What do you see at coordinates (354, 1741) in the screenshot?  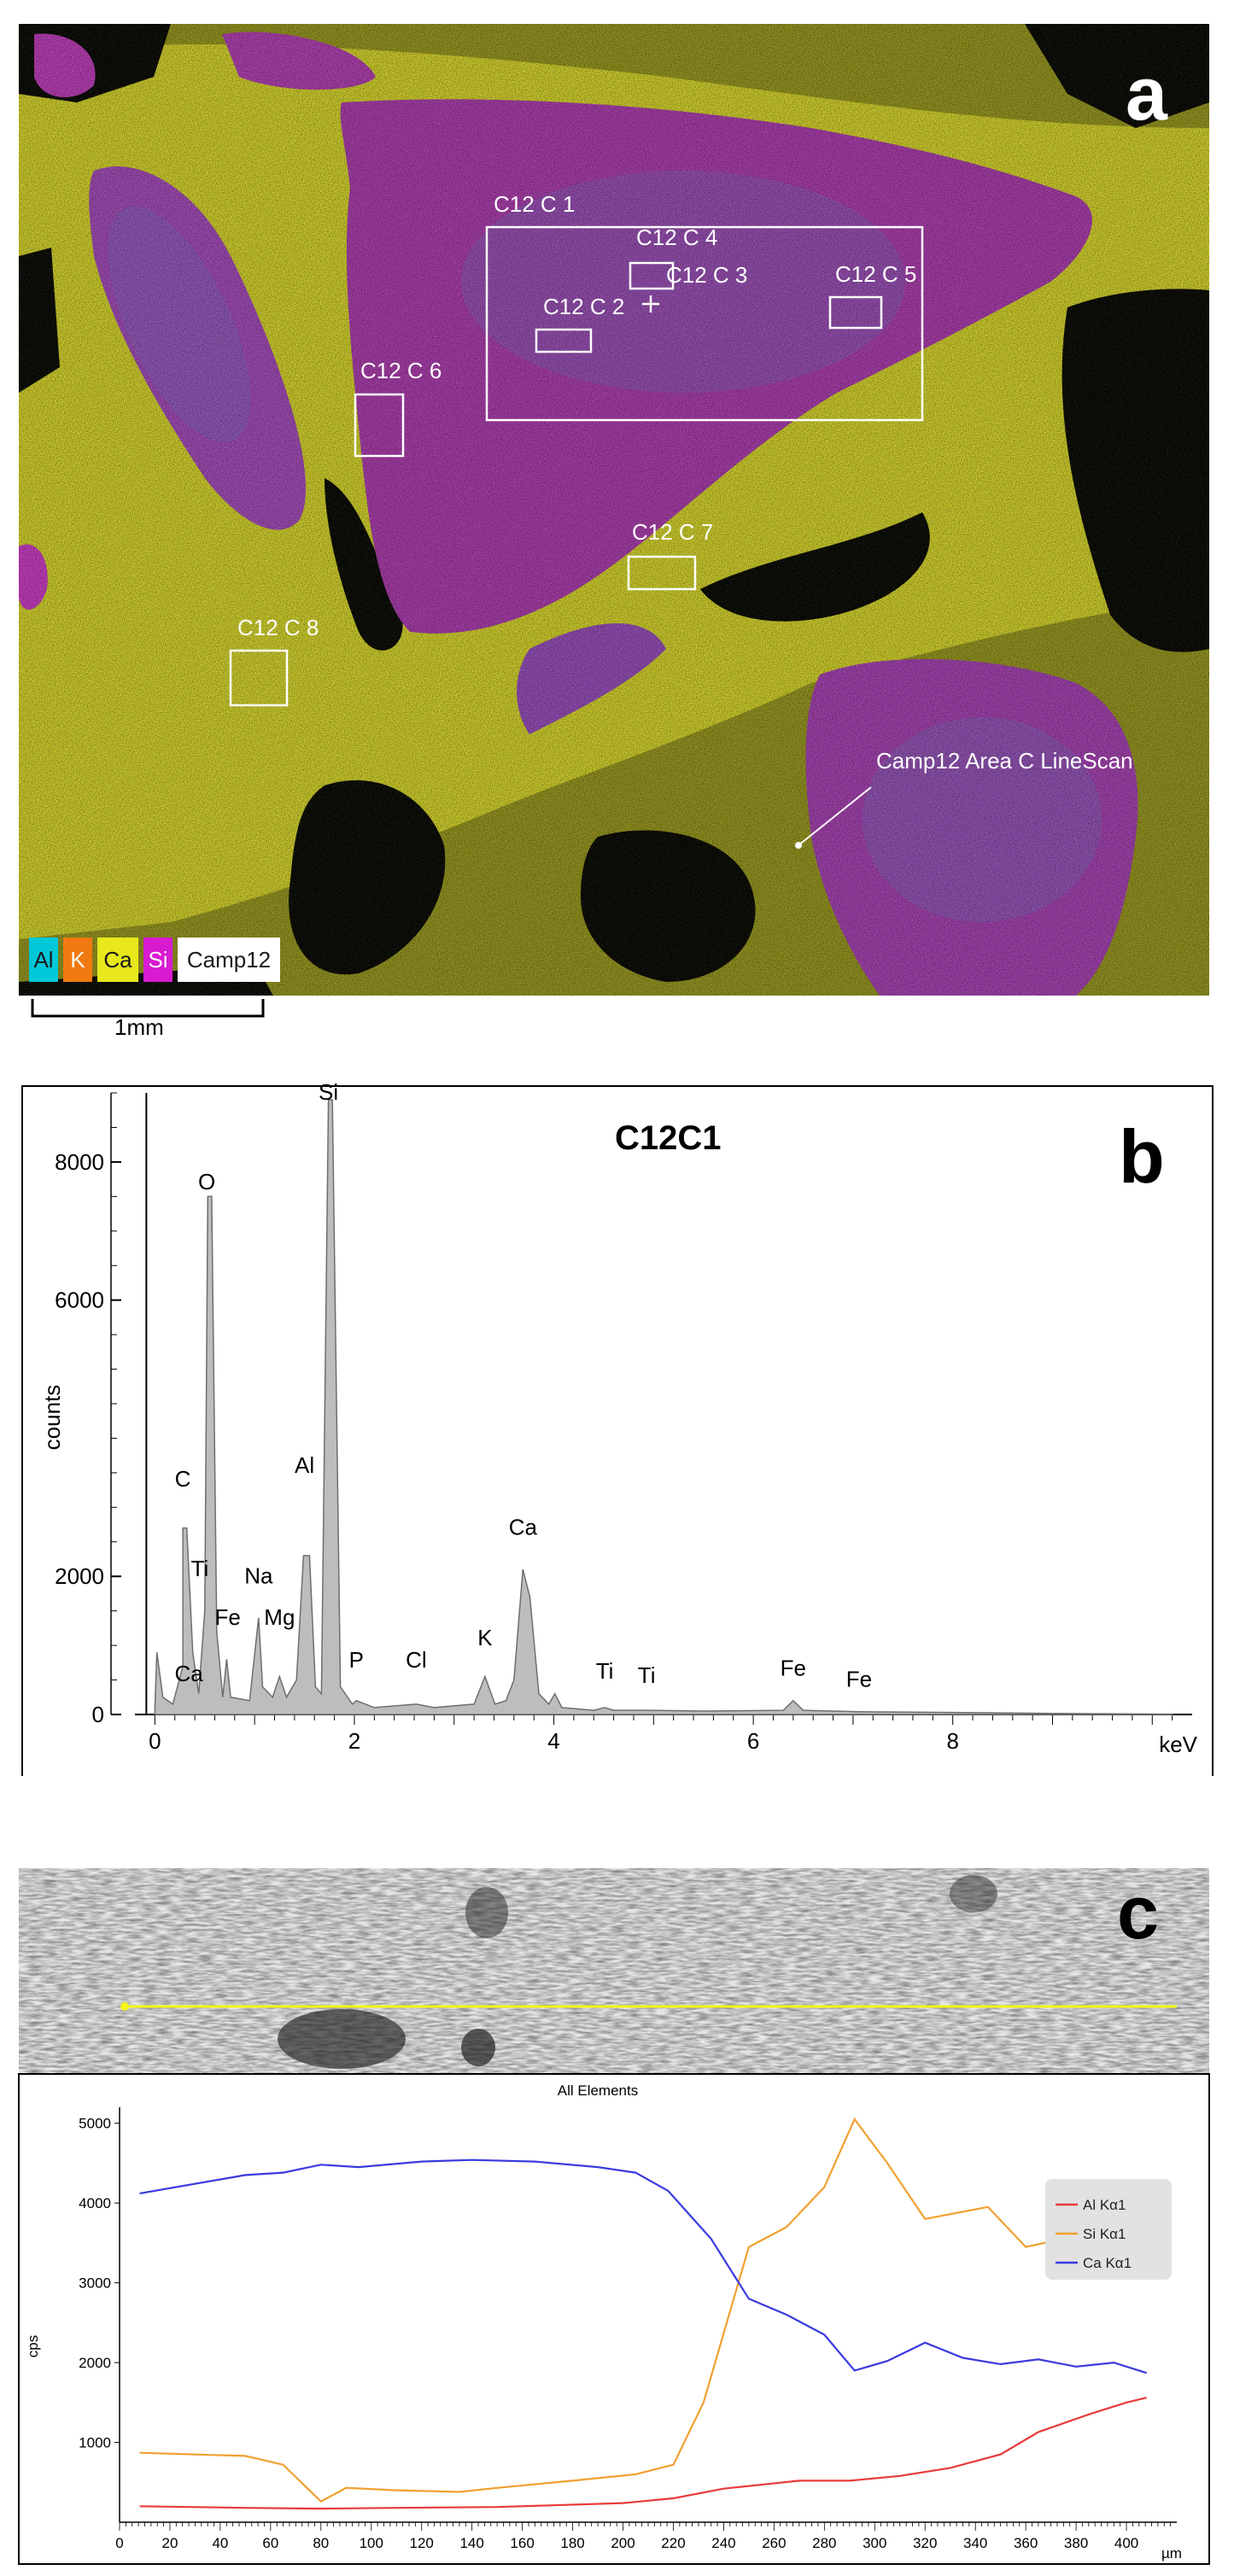 I see `x-tick-label: 2` at bounding box center [354, 1741].